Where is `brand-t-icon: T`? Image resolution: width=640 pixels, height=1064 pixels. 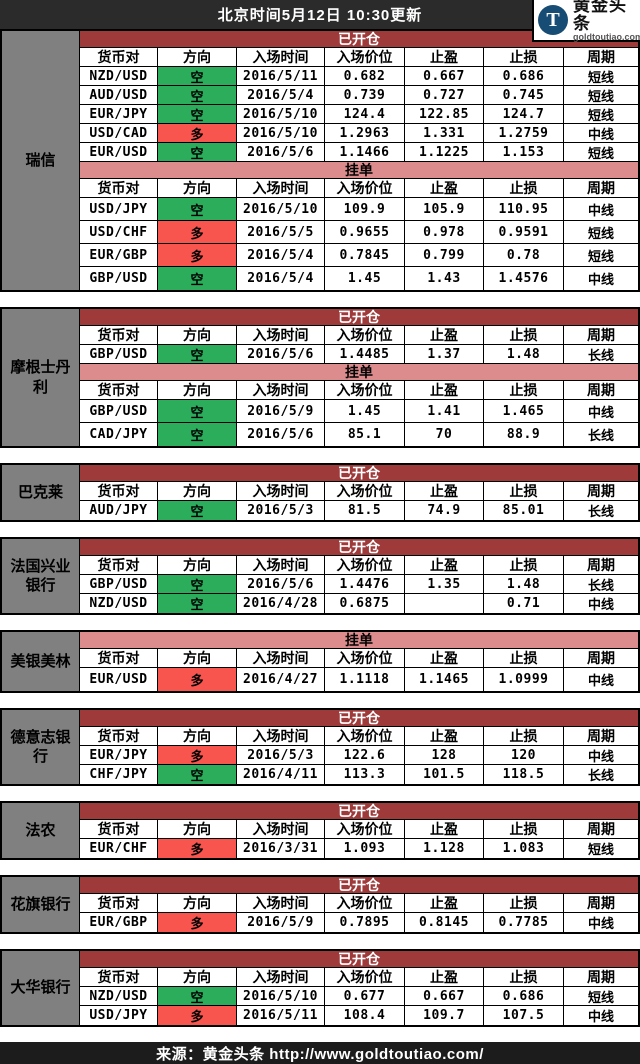 brand-t-icon: T is located at coordinates (553, 20).